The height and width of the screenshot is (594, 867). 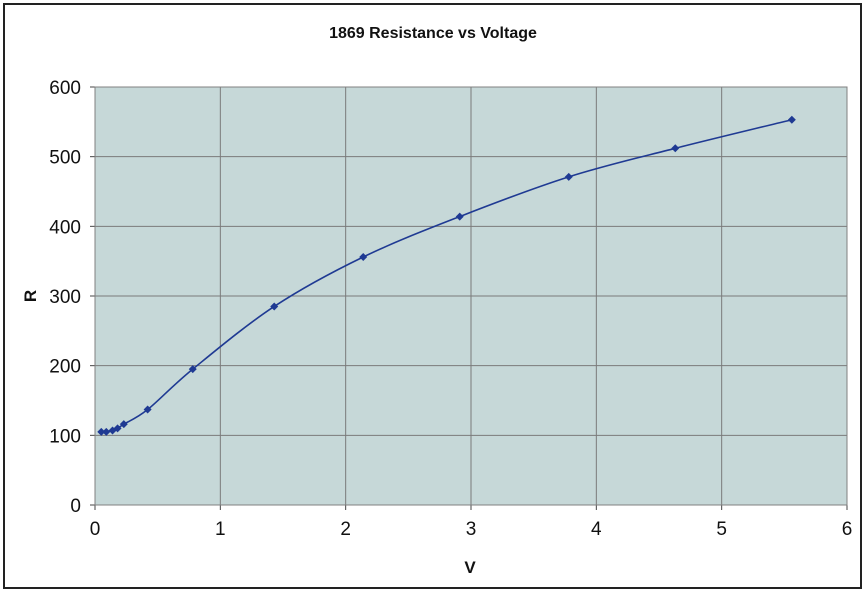 I want to click on x-tick-label-6: 6, so click(x=847, y=529).